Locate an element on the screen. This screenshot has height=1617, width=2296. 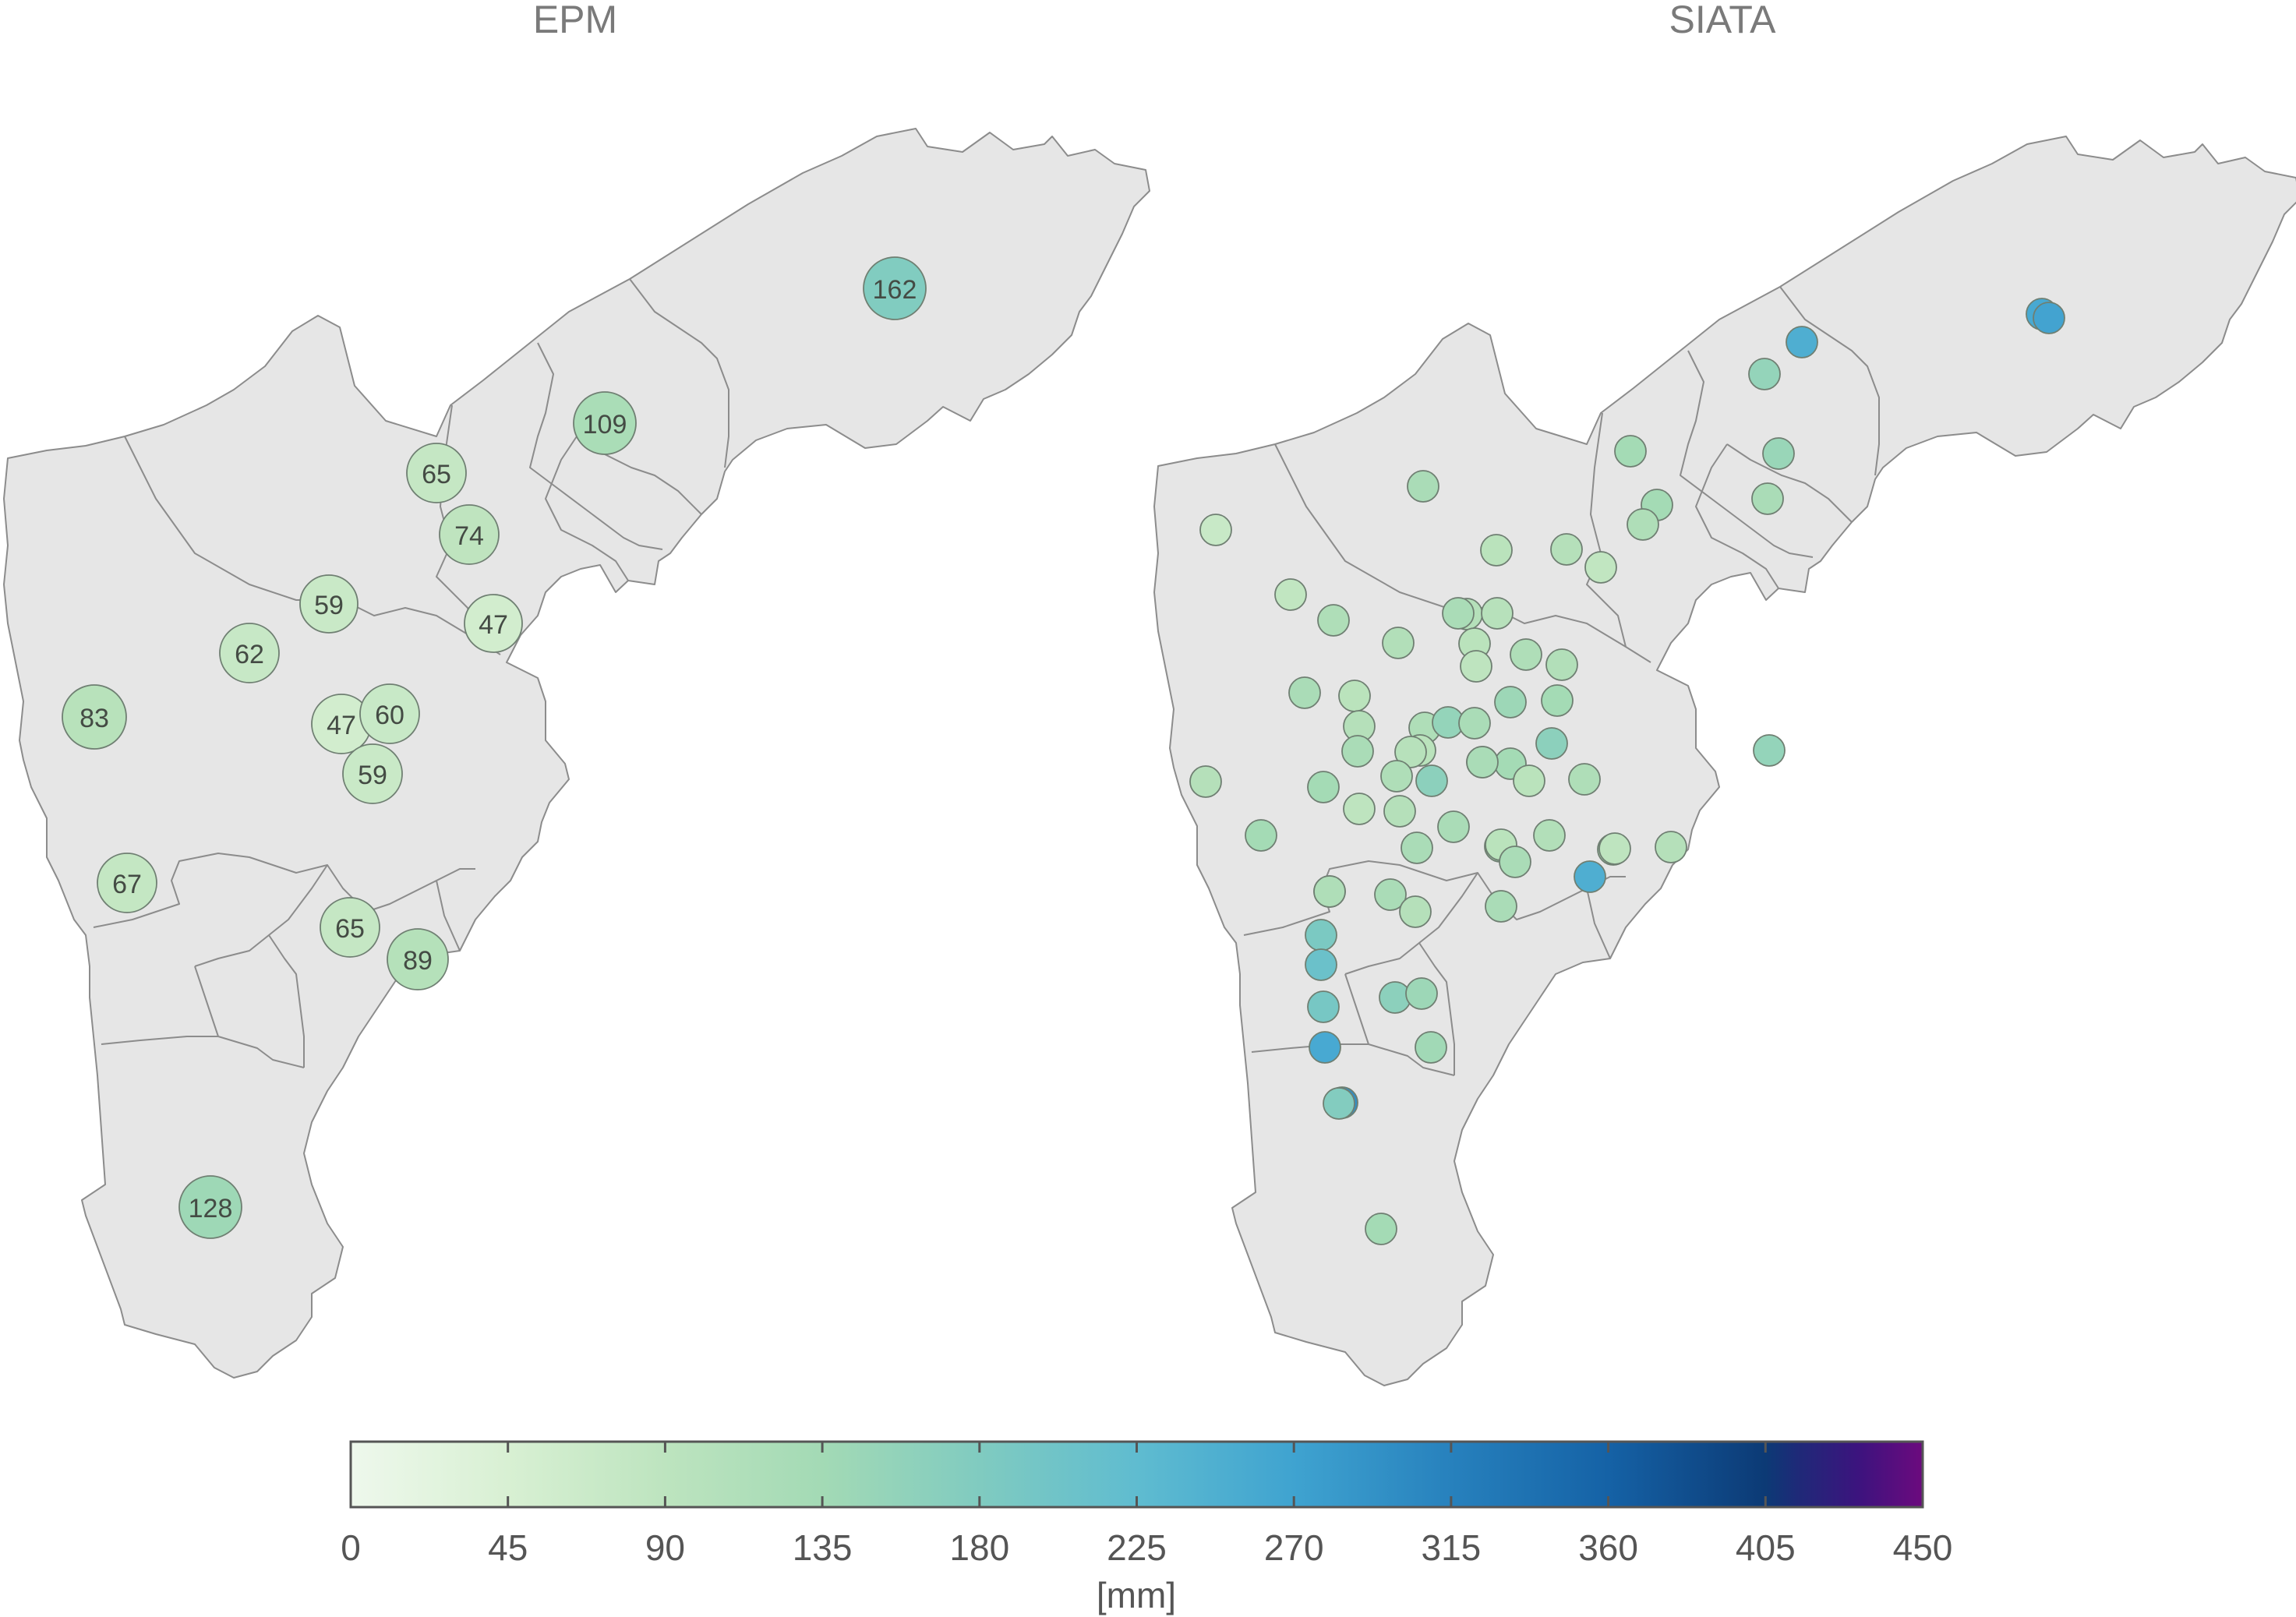
colorbar-tick-label: 90 is located at coordinates (665, 1548).